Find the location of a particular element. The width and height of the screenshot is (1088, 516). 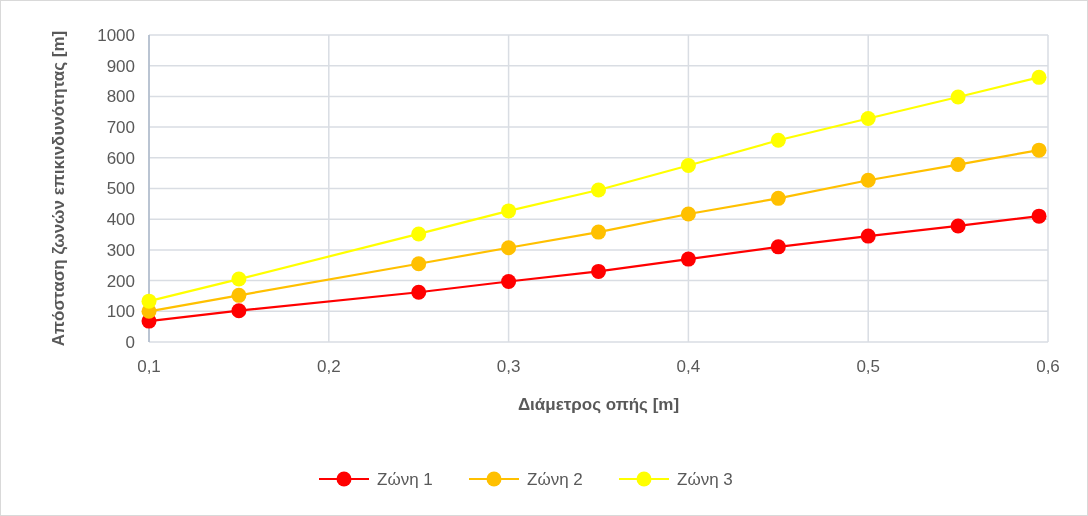

y-tick-label: 400 is located at coordinates (120, 220).